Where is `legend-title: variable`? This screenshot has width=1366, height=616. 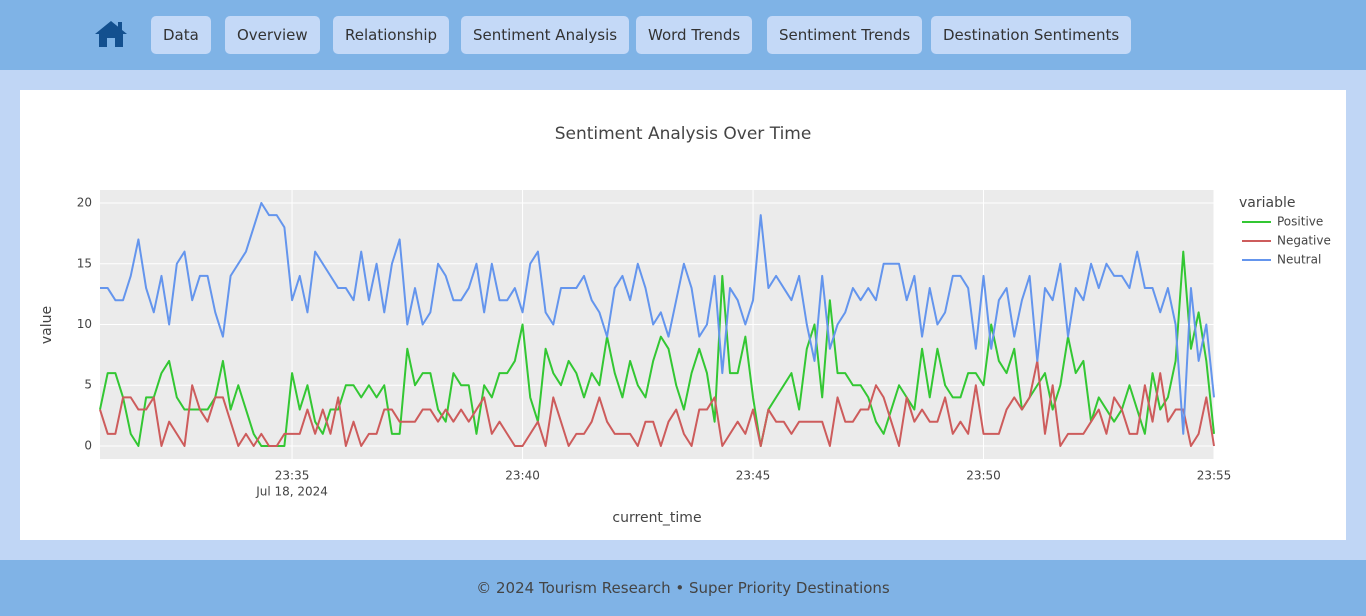
legend-title: variable is located at coordinates (1267, 203).